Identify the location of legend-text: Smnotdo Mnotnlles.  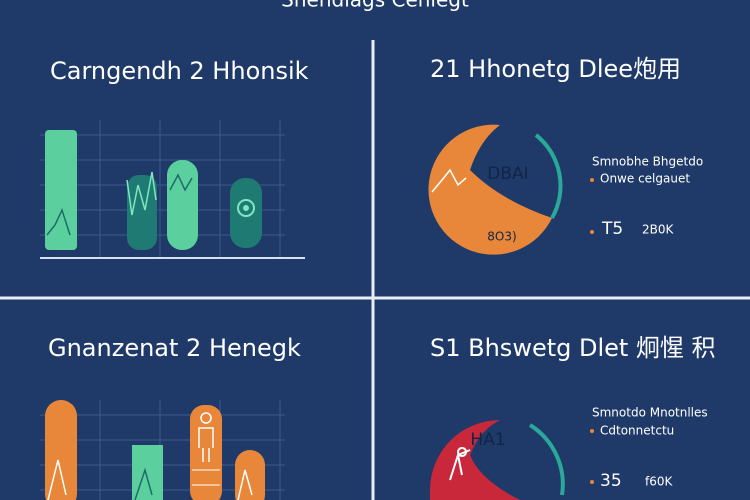
(650, 413).